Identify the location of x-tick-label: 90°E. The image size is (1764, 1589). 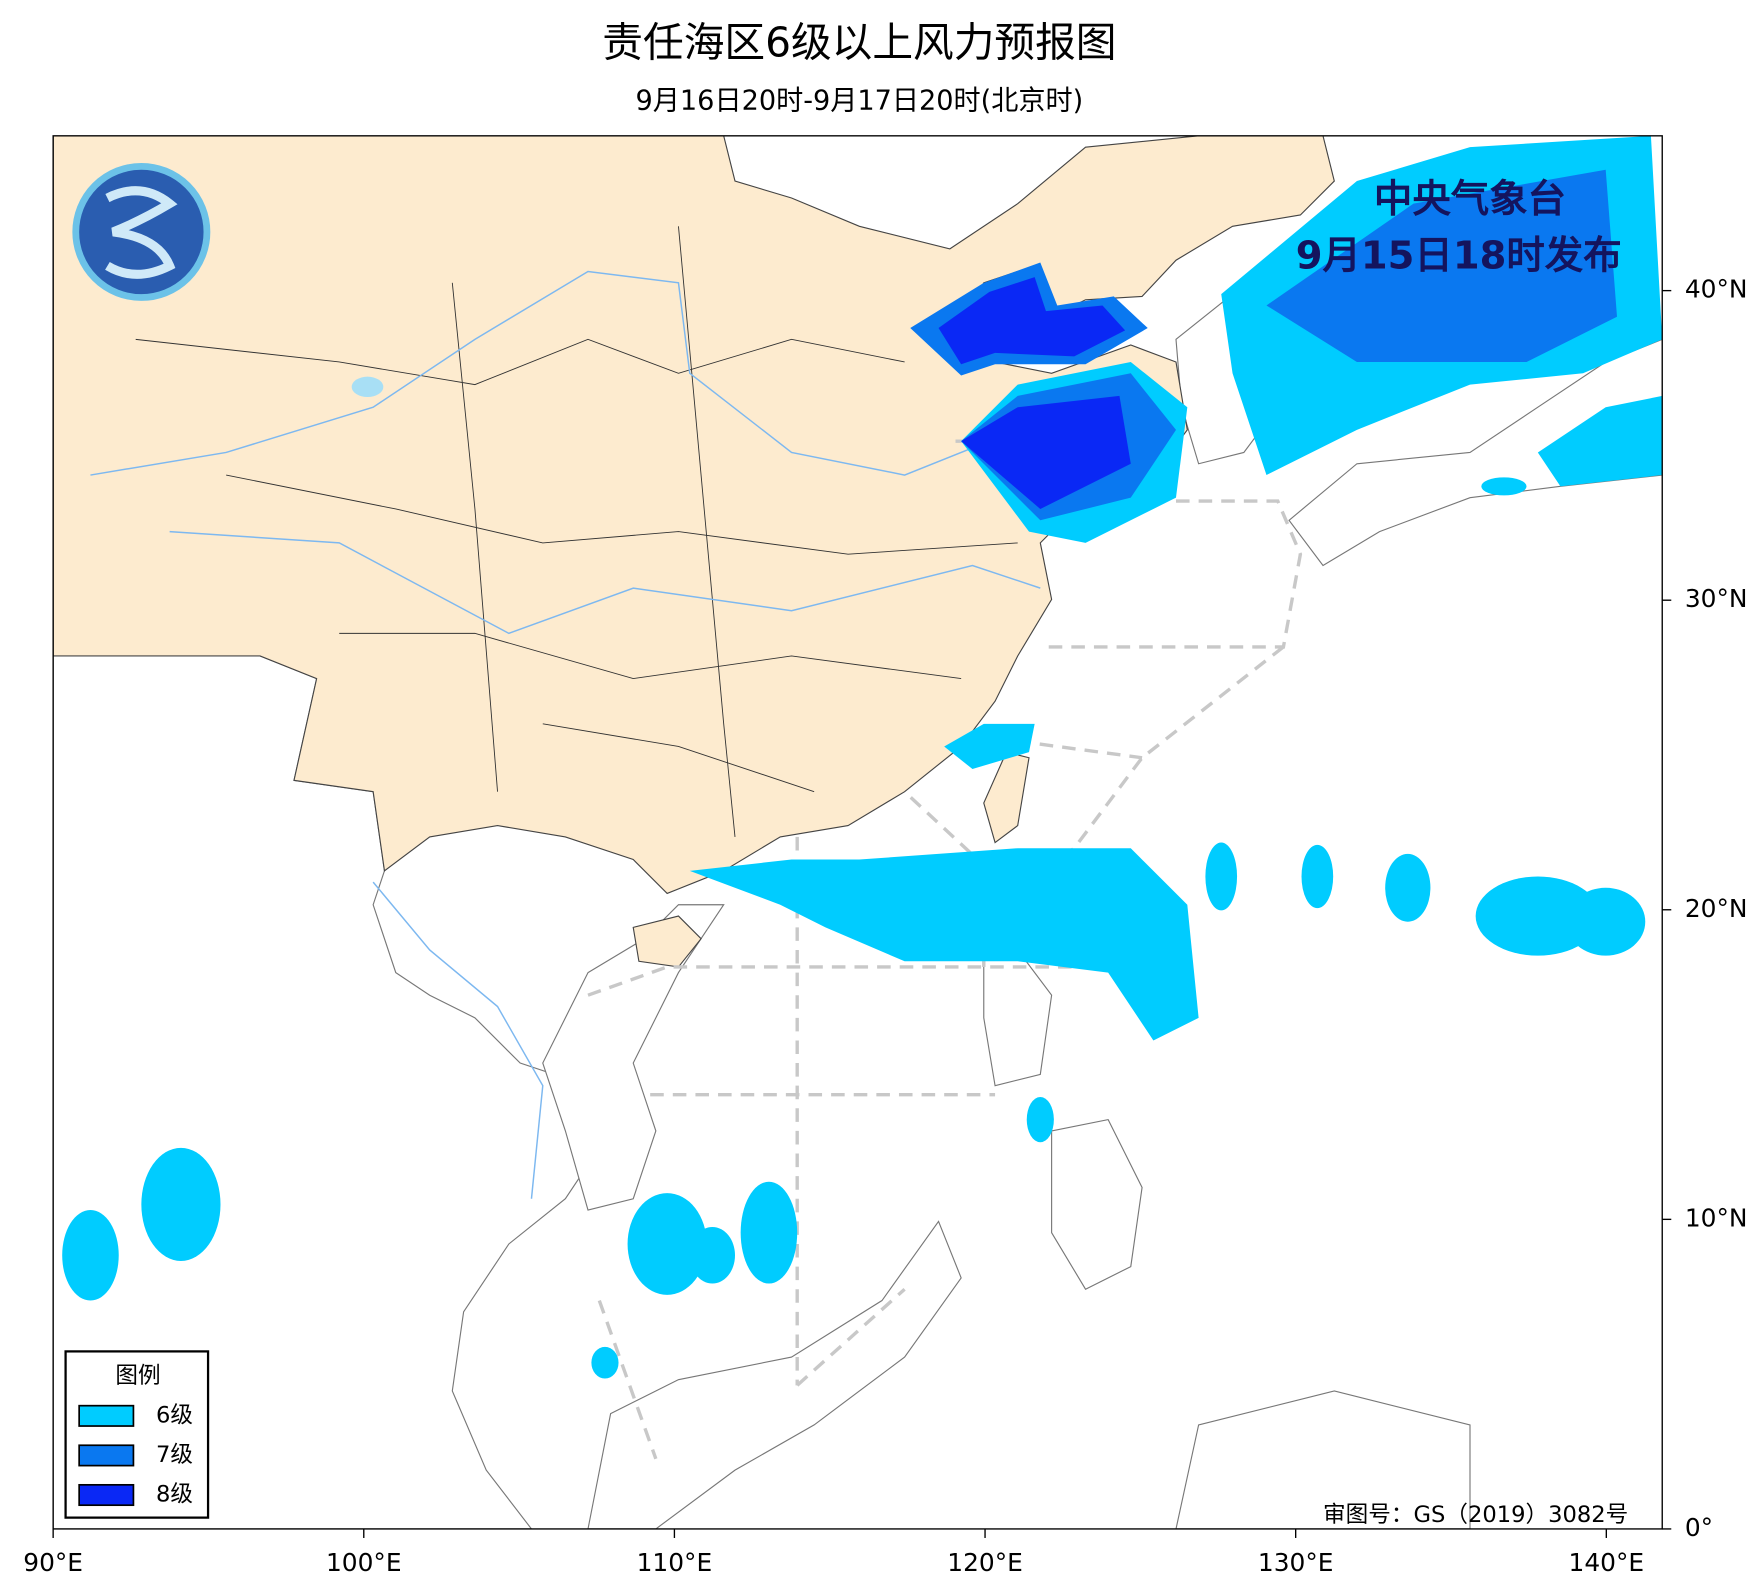
(53, 1562).